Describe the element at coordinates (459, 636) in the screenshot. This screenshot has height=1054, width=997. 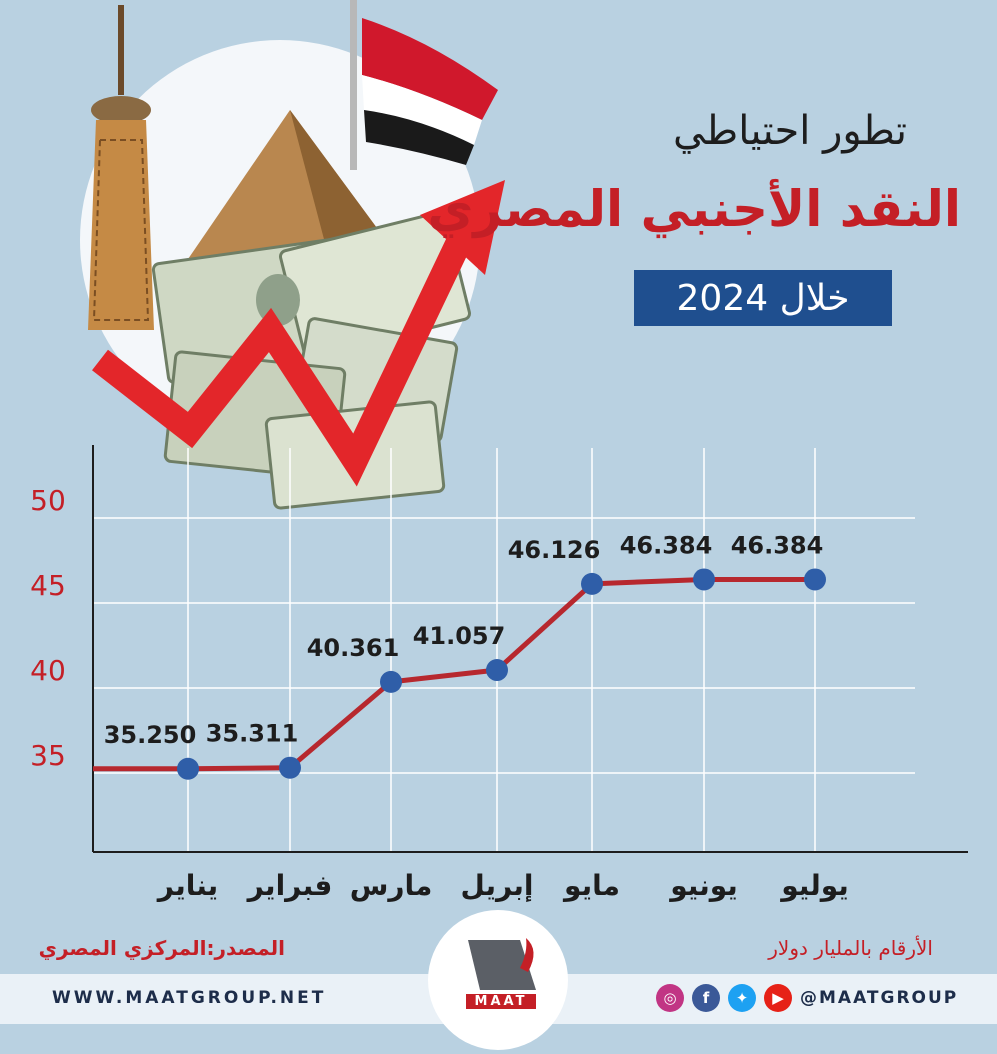
I see `data-label: 41.057` at that location.